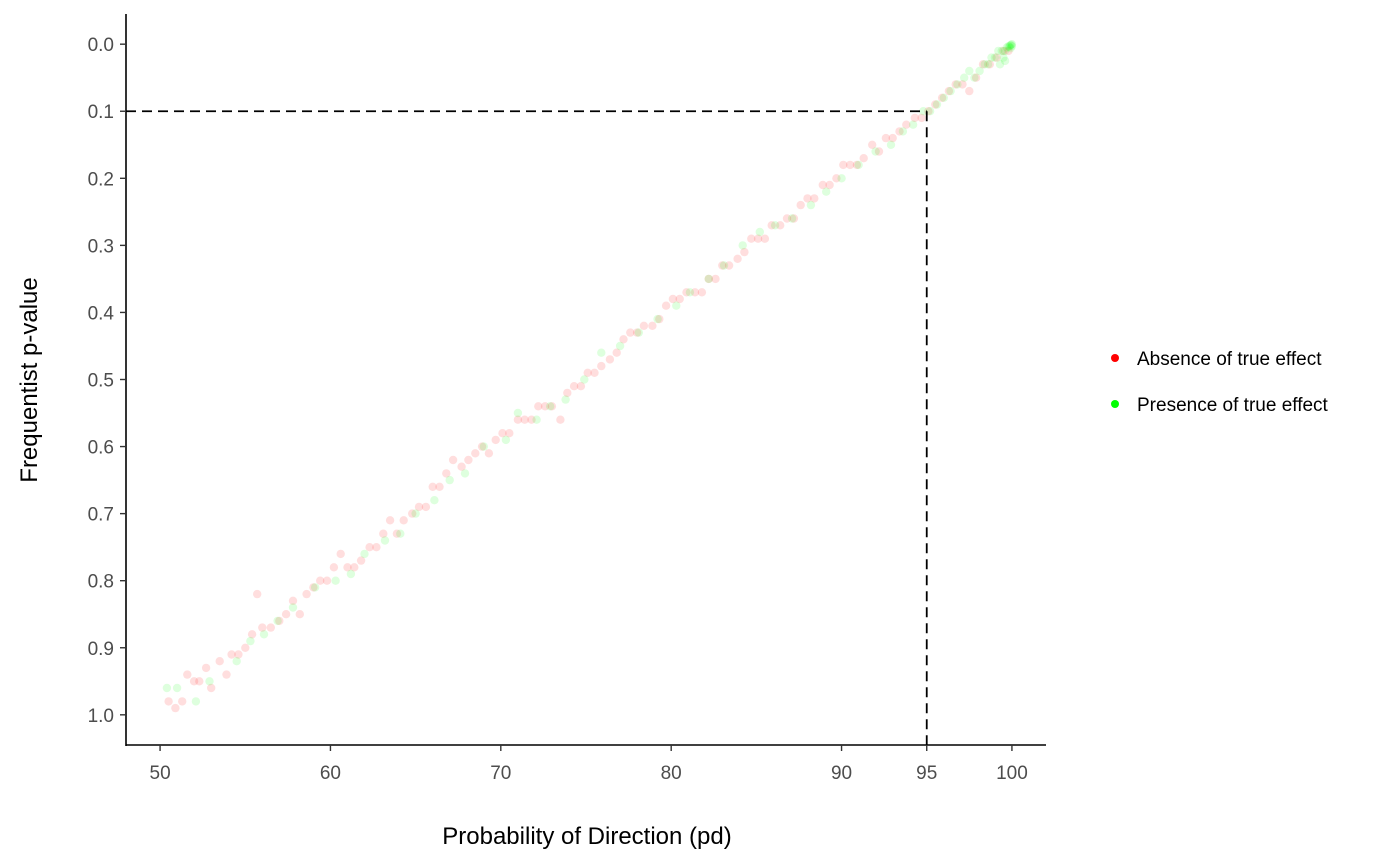  What do you see at coordinates (101, 716) in the screenshot?
I see `y-tick-label: 1.0` at bounding box center [101, 716].